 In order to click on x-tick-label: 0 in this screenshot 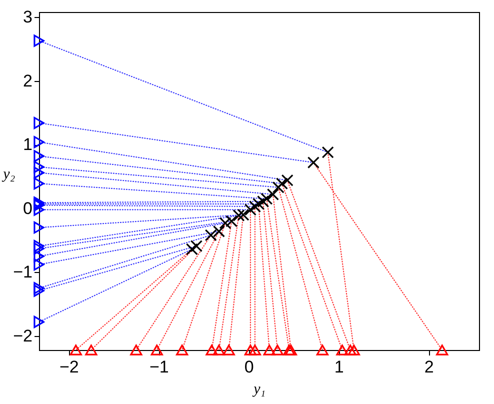, I will do `click(249, 367)`.